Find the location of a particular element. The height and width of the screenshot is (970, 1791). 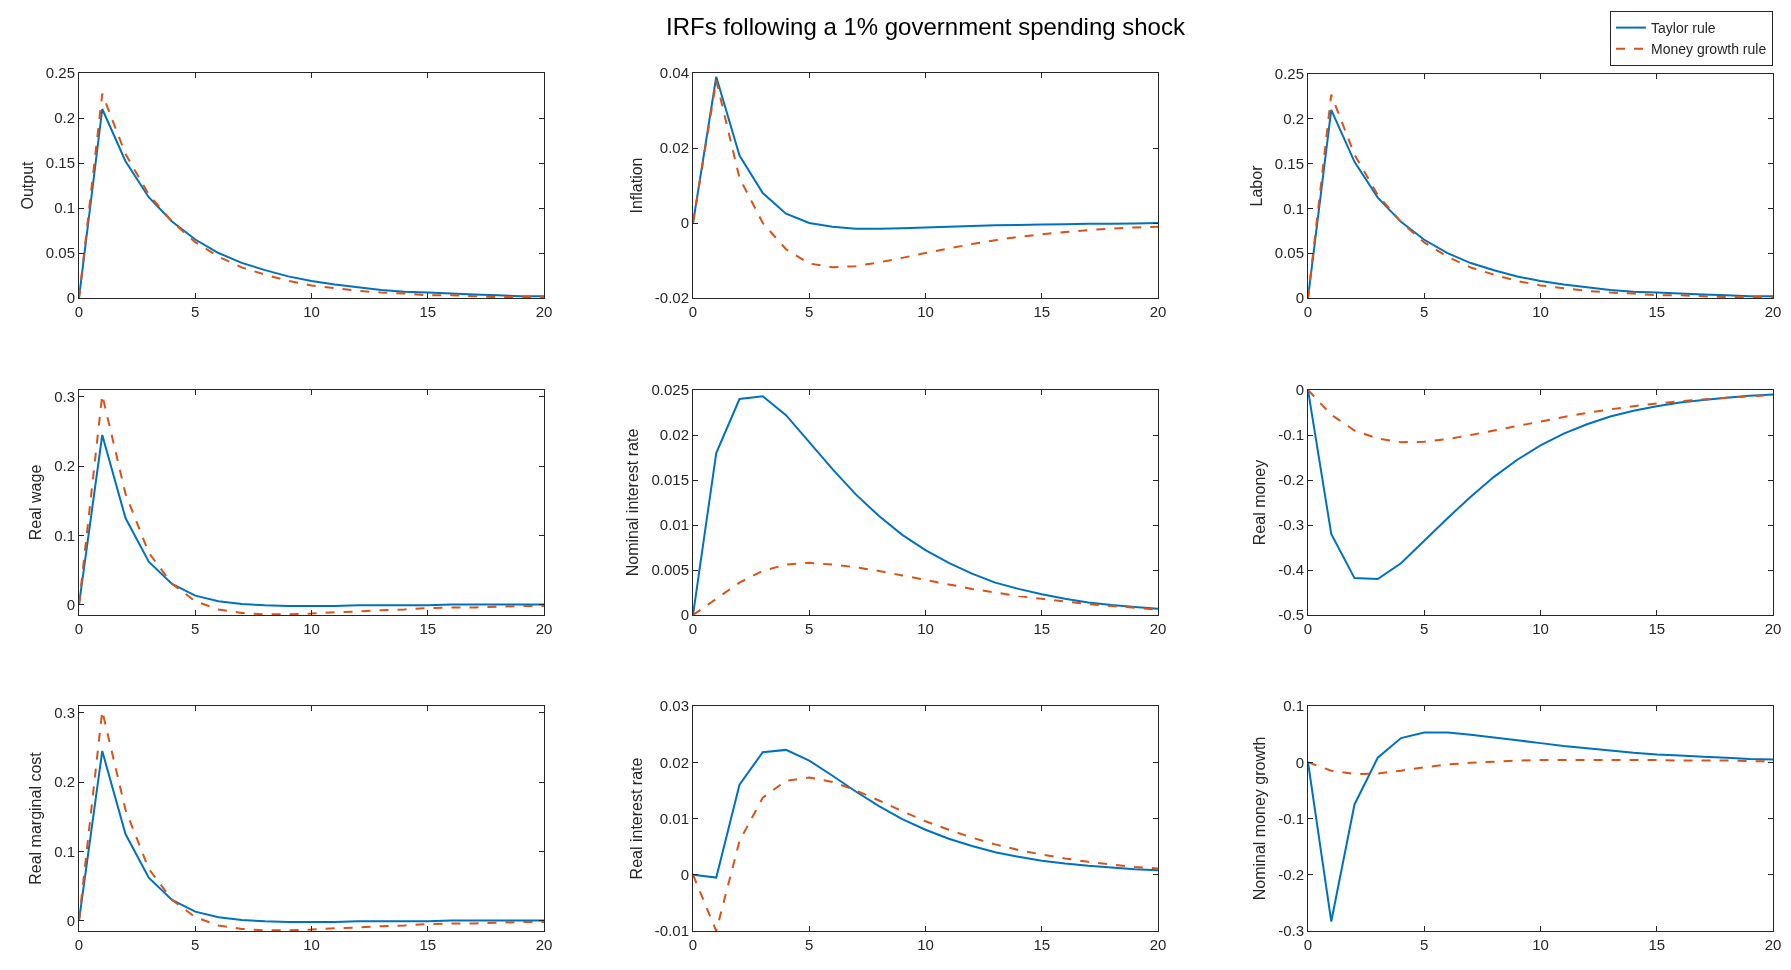

y-tick-label: -0.4 is located at coordinates (1291, 570).